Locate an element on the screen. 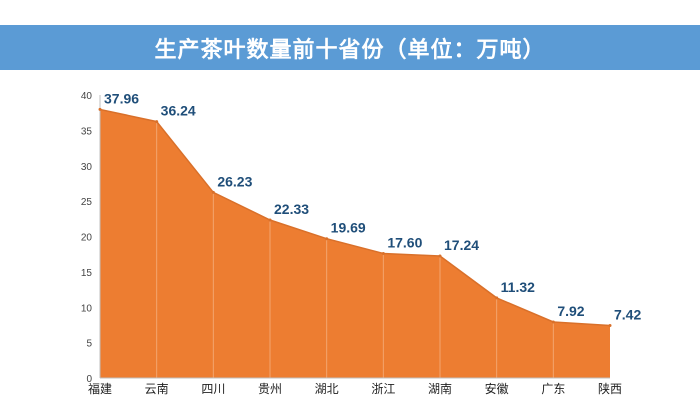  title-banner: 生产茶叶数量前十省份（单位：万吨） is located at coordinates (350, 47).